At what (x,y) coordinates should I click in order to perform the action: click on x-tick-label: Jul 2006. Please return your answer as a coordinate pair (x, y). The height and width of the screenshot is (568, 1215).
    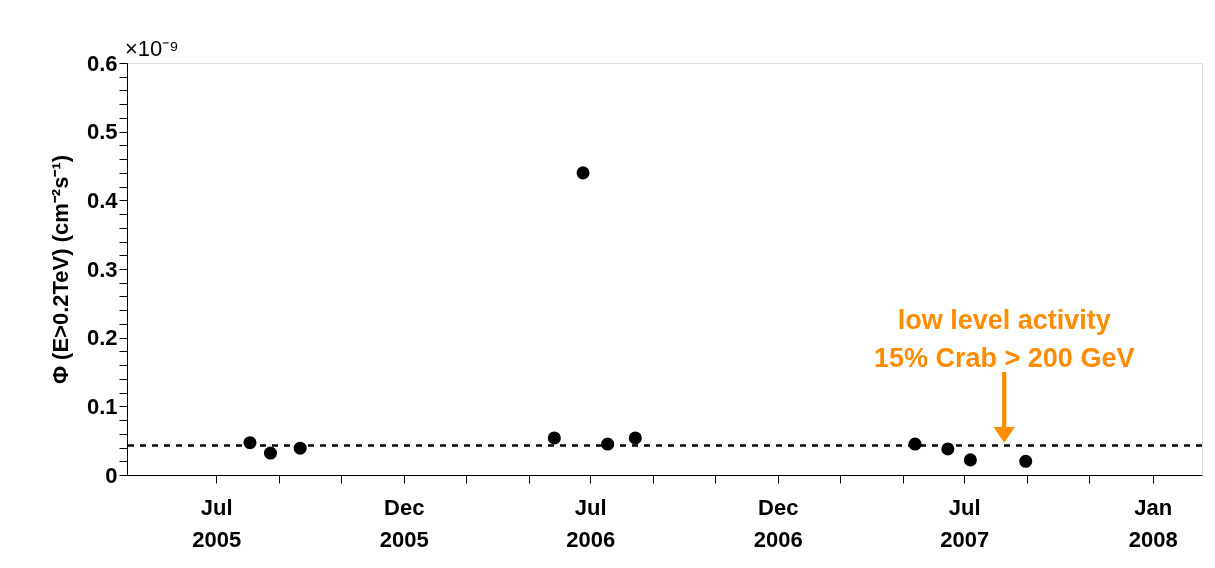
    Looking at the image, I should click on (591, 523).